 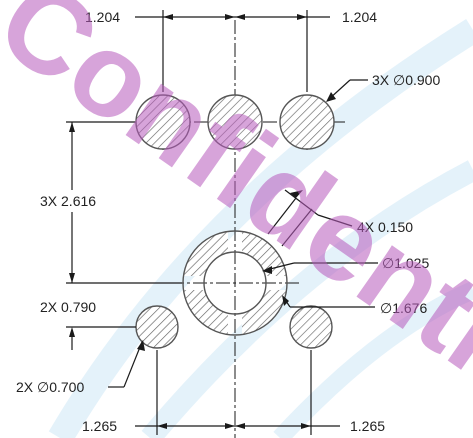 I want to click on dim-hole-callout-top: 3X ∅0.900, so click(x=406, y=80).